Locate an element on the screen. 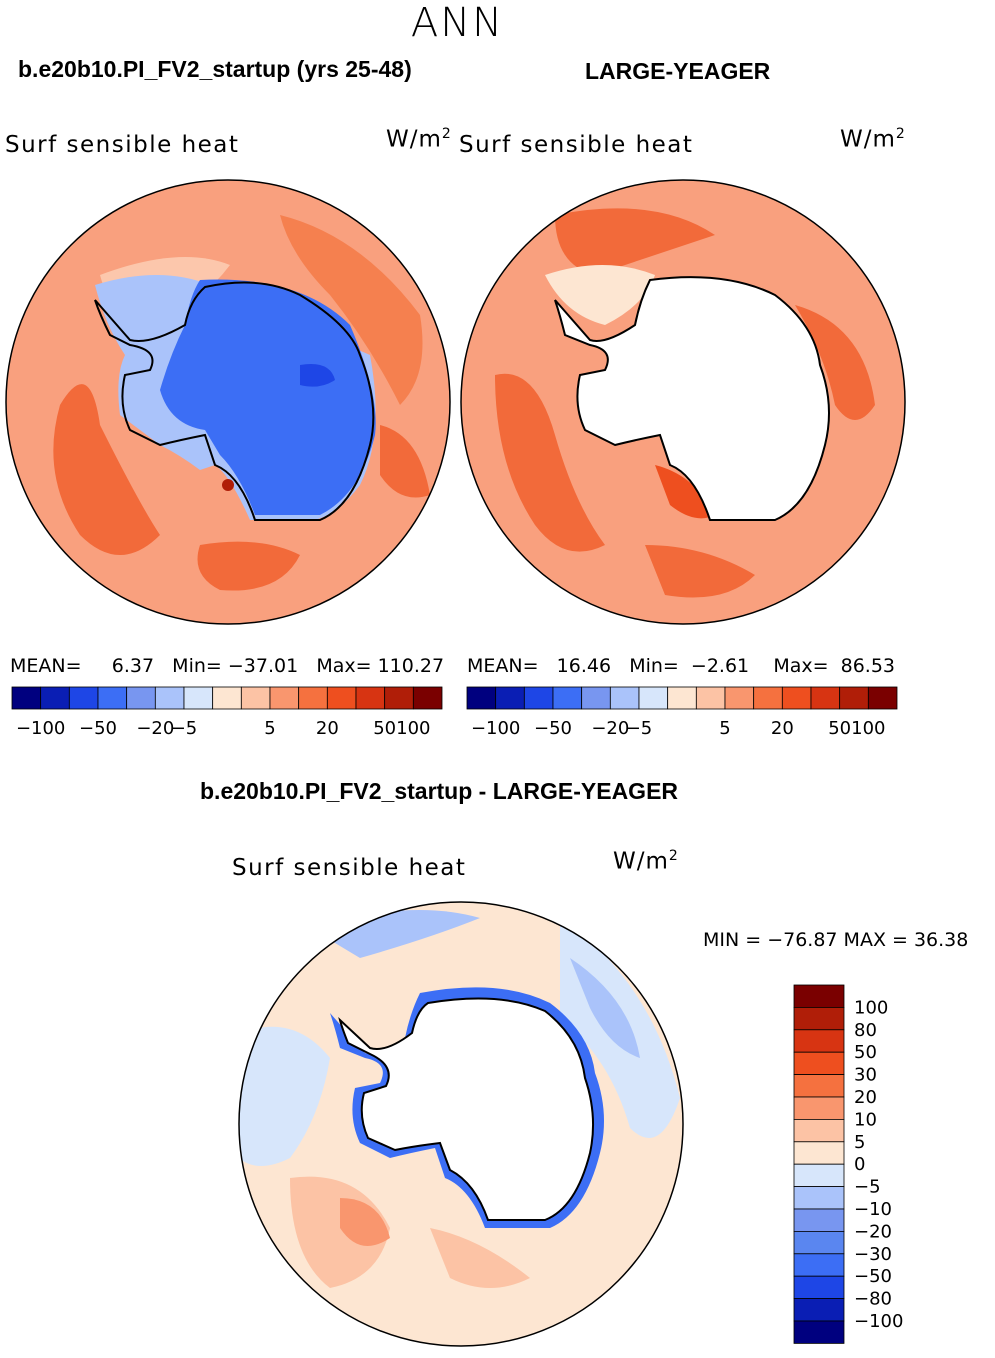  colorbar-tick-label: −10 is located at coordinates (873, 1209).